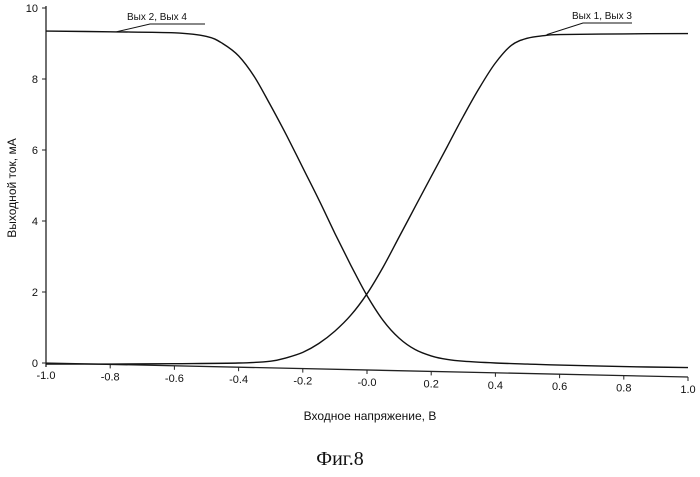 The height and width of the screenshot is (477, 700). What do you see at coordinates (623, 389) in the screenshot?
I see `x-tick-label: 0.8` at bounding box center [623, 389].